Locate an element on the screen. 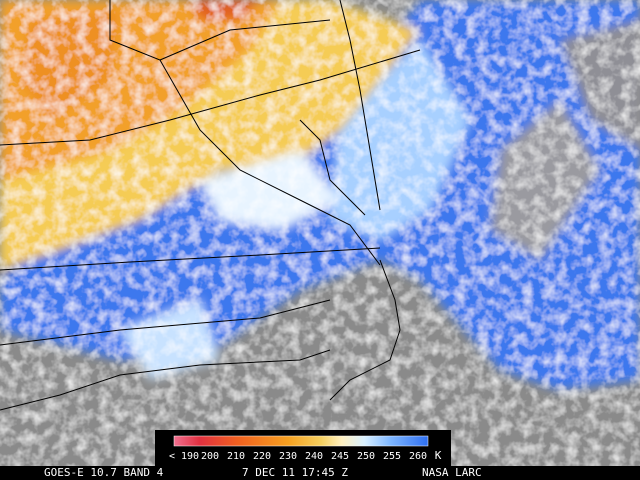 The width and height of the screenshot is (640, 480). product-label: GOES-E 10.7 BAND 4 is located at coordinates (104, 472).